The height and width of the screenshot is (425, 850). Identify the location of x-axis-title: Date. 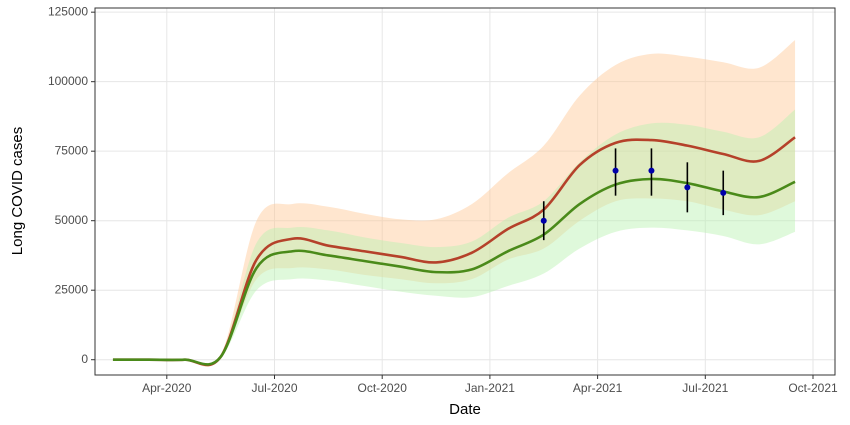
(465, 409).